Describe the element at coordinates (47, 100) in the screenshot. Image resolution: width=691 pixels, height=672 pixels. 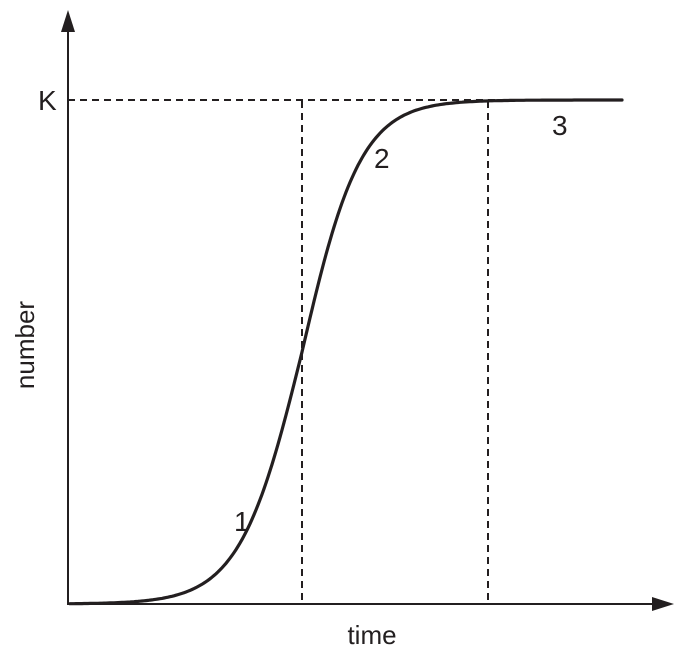
I see `k-label: K` at that location.